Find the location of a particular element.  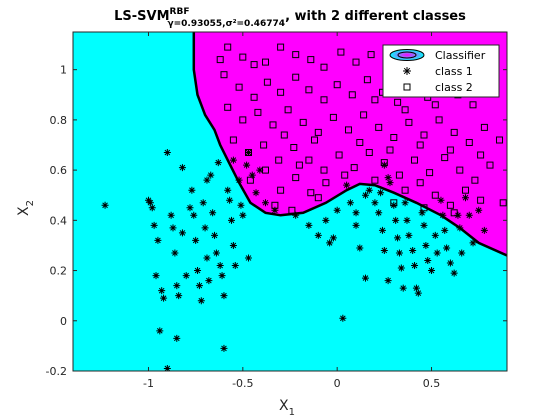

legend-label-classifier: Classifier is located at coordinates (460, 55).